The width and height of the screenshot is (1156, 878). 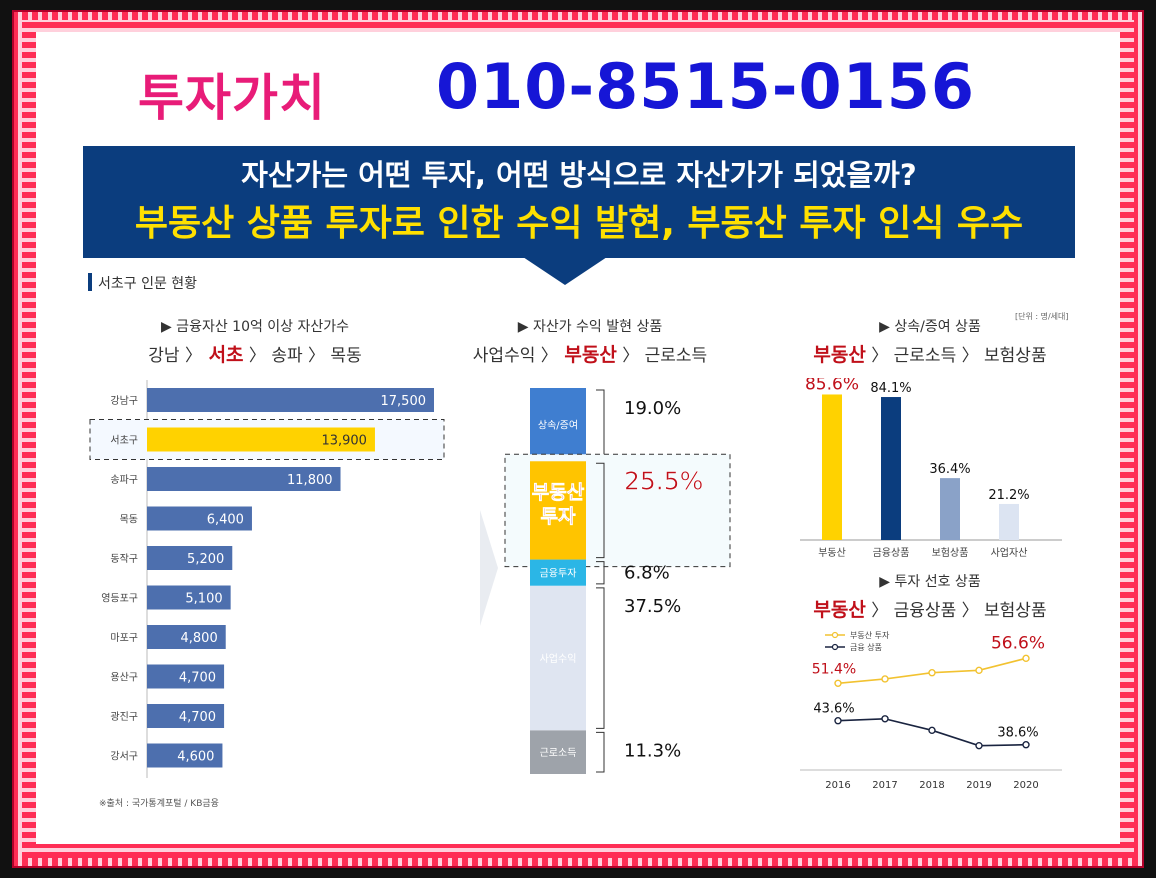 What do you see at coordinates (832, 553) in the screenshot?
I see `vbar-category-label: 부동산` at bounding box center [832, 553].